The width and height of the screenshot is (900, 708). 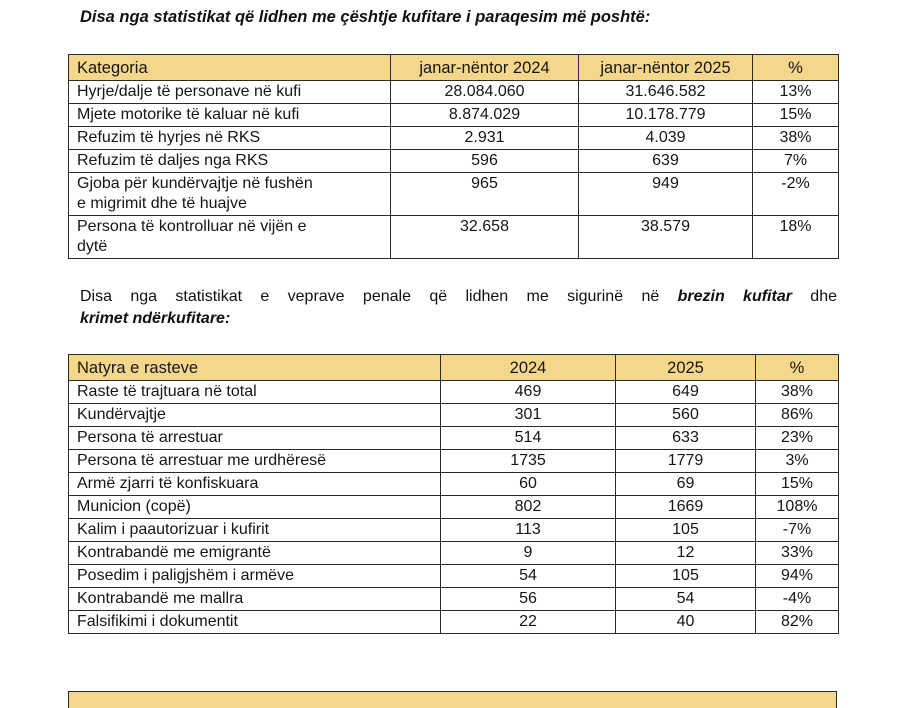 I want to click on table-row: Falsifikimi i dokumentit 22 40 82%, so click(x=453, y=622).